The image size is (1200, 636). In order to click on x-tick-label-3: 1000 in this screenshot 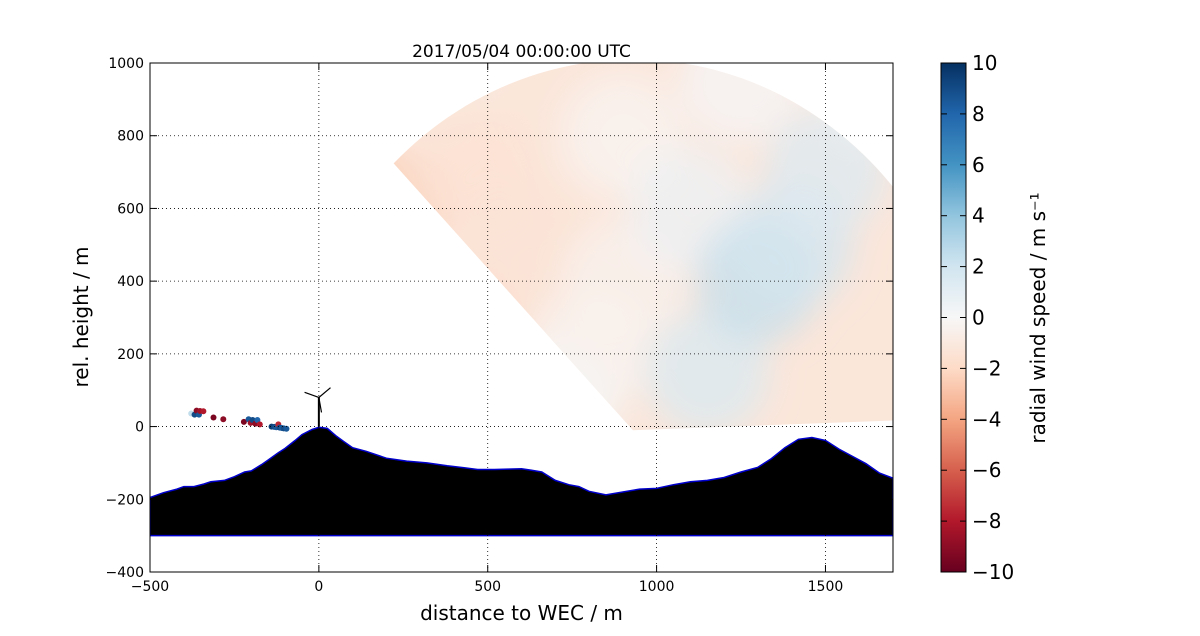, I will do `click(657, 587)`.